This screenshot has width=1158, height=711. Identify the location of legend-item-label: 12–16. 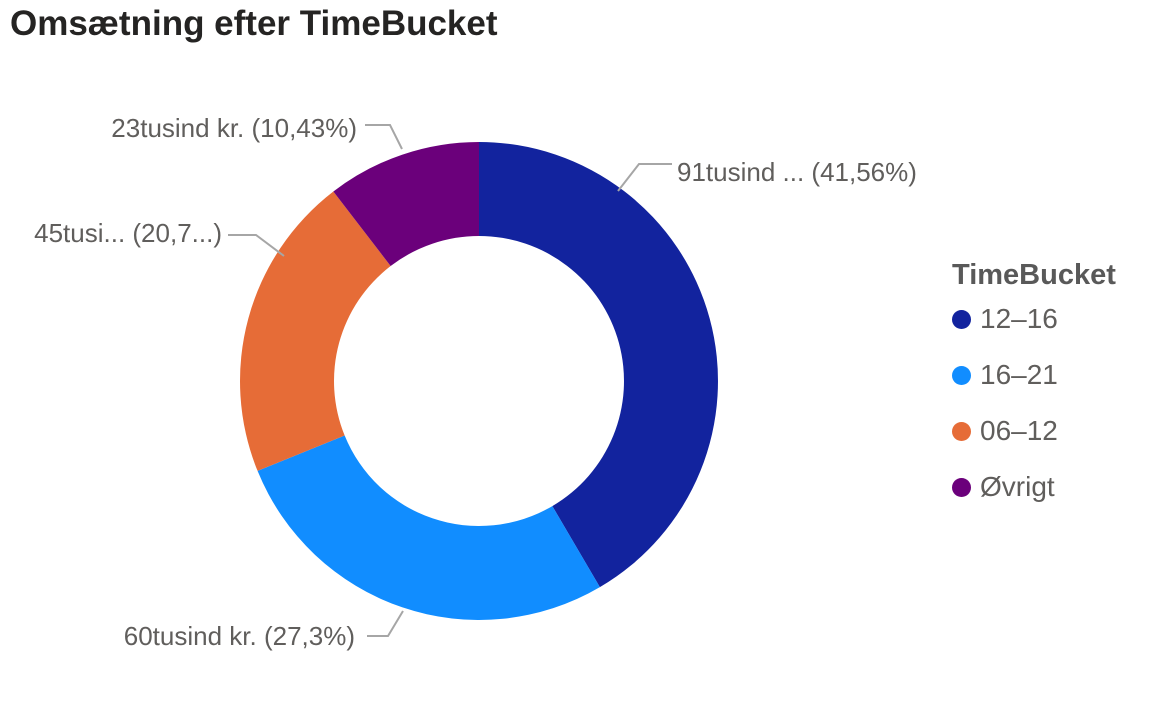
(1019, 318).